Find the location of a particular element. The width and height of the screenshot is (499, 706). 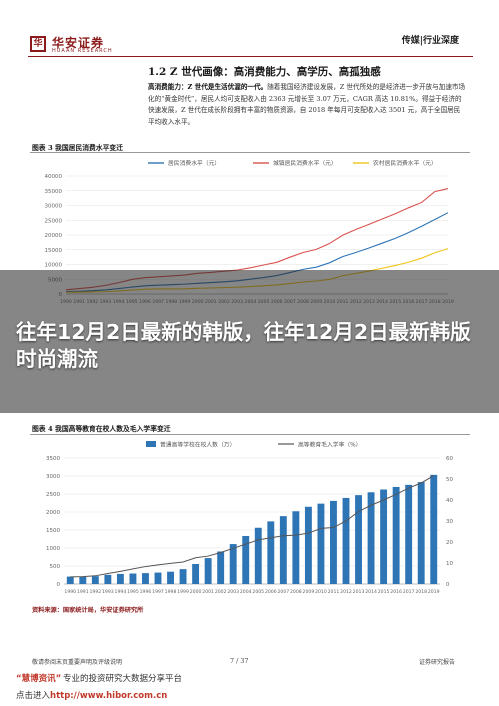

x-tick-label: 2001 is located at coordinates (208, 592).